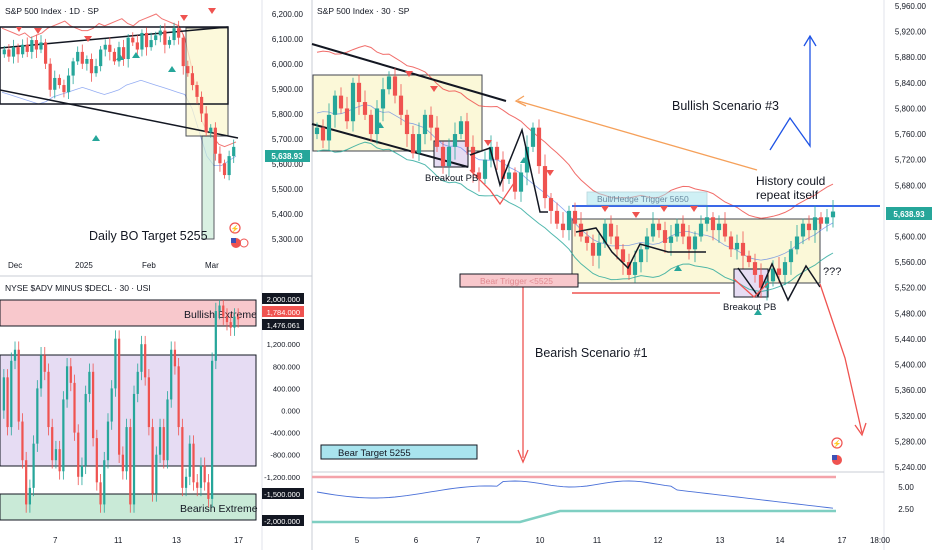 The image size is (932, 550). What do you see at coordinates (219, 509) in the screenshot?
I see `bearish-extreme-label: Bearish Extreme` at bounding box center [219, 509].